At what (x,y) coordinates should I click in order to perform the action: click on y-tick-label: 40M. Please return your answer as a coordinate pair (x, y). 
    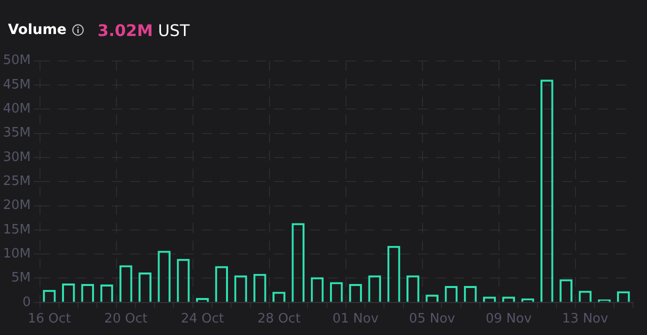
    Looking at the image, I should click on (16, 108).